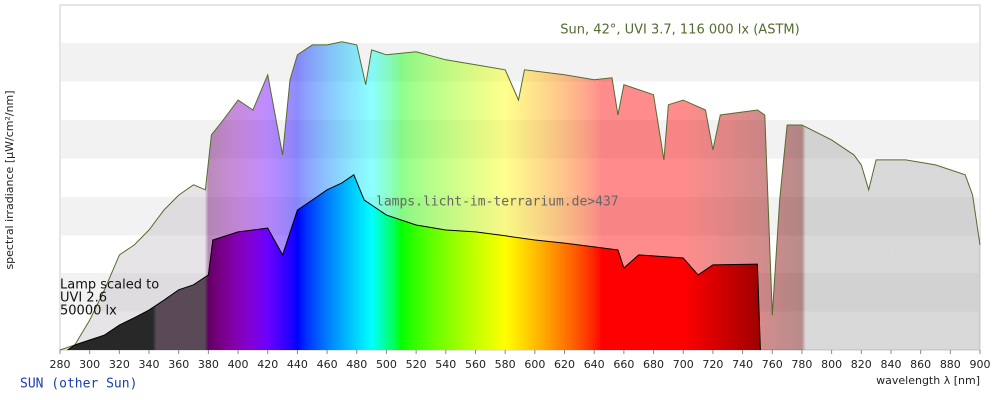  I want to click on x-tick-label: 760, so click(772, 364).